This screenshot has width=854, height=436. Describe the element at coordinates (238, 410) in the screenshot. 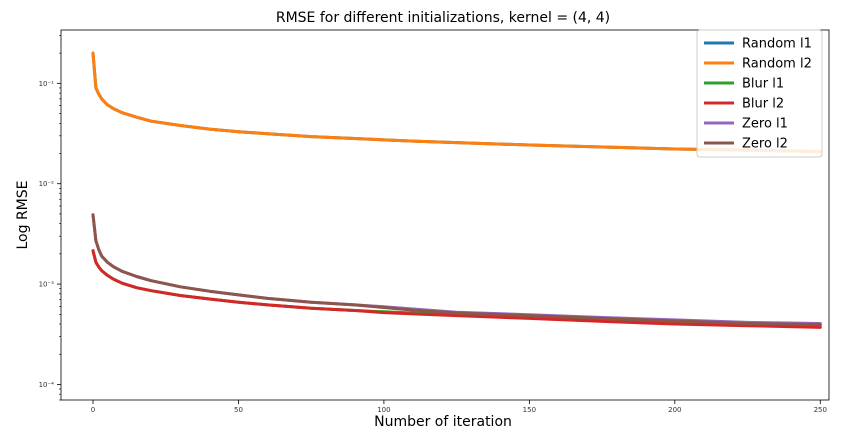

I see `x-tick-label: 50` at that location.